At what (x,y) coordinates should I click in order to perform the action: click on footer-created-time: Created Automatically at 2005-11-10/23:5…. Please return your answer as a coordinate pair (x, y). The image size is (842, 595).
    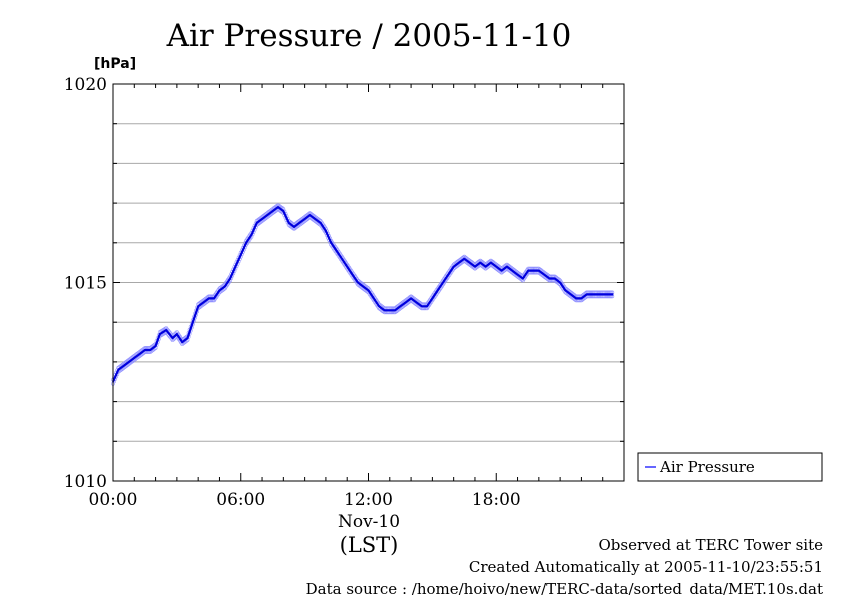
    Looking at the image, I should click on (646, 567).